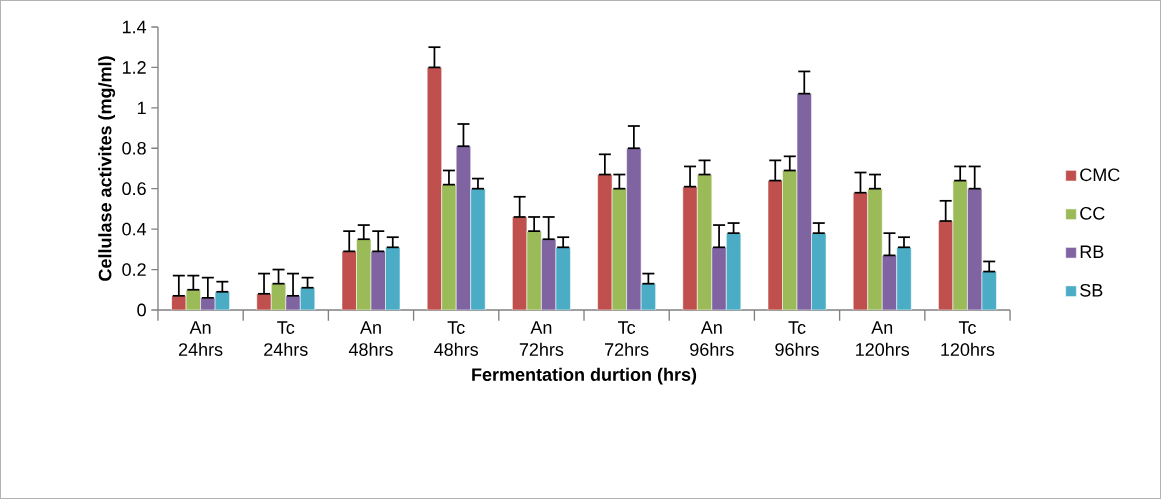 The image size is (1161, 499). Describe the element at coordinates (141, 108) in the screenshot. I see `y-tick-label: 1` at that location.